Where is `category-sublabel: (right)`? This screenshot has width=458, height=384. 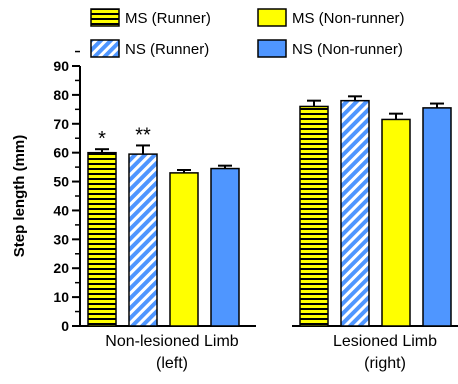
category-sublabel: (right) is located at coordinates (385, 363).